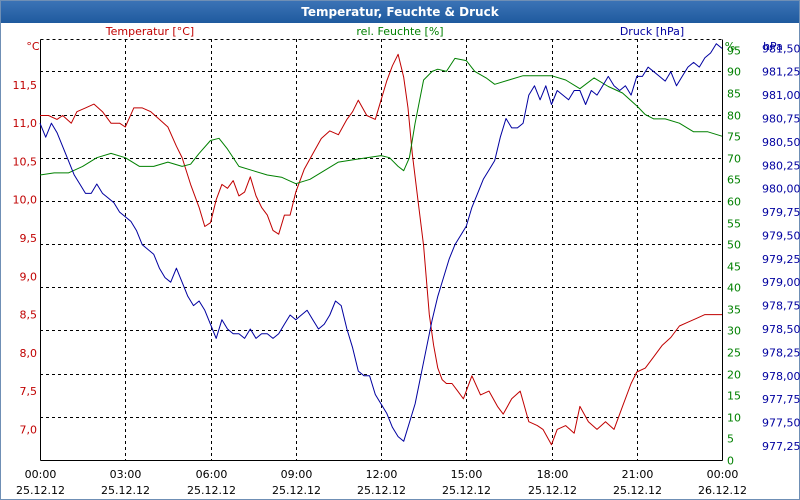 This screenshot has height=500, width=800. Describe the element at coordinates (781, 423) in the screenshot. I see `pressure-tick-label: 977,50` at that location.